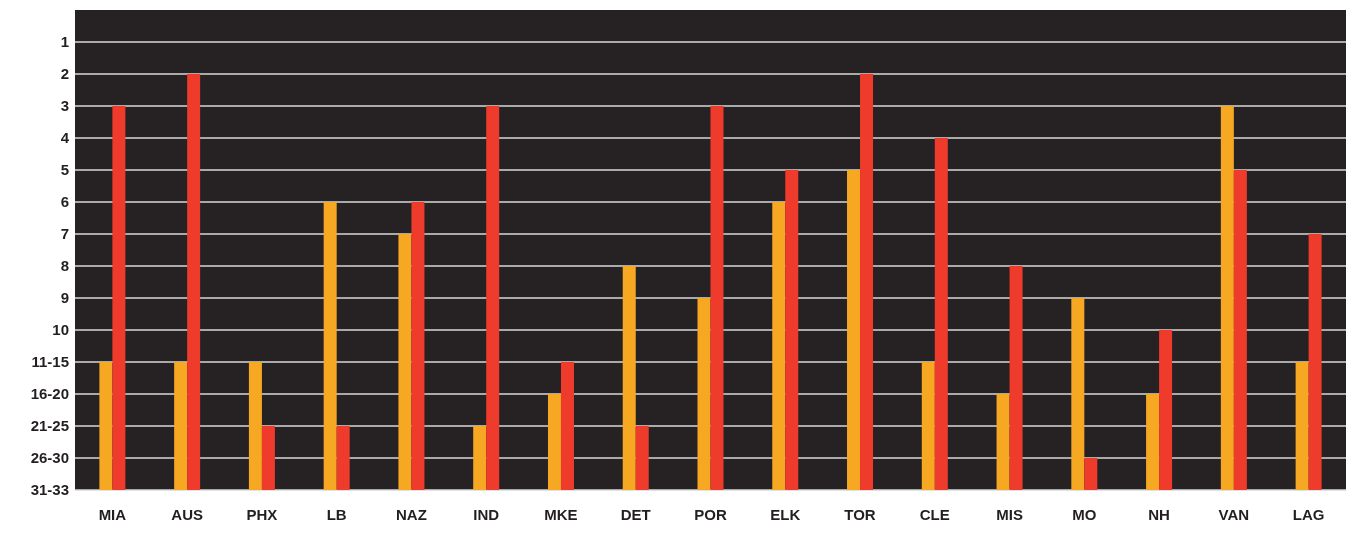 Image resolution: width=1354 pixels, height=533 pixels. What do you see at coordinates (710, 514) in the screenshot?
I see `x-tick-label: POR` at bounding box center [710, 514].